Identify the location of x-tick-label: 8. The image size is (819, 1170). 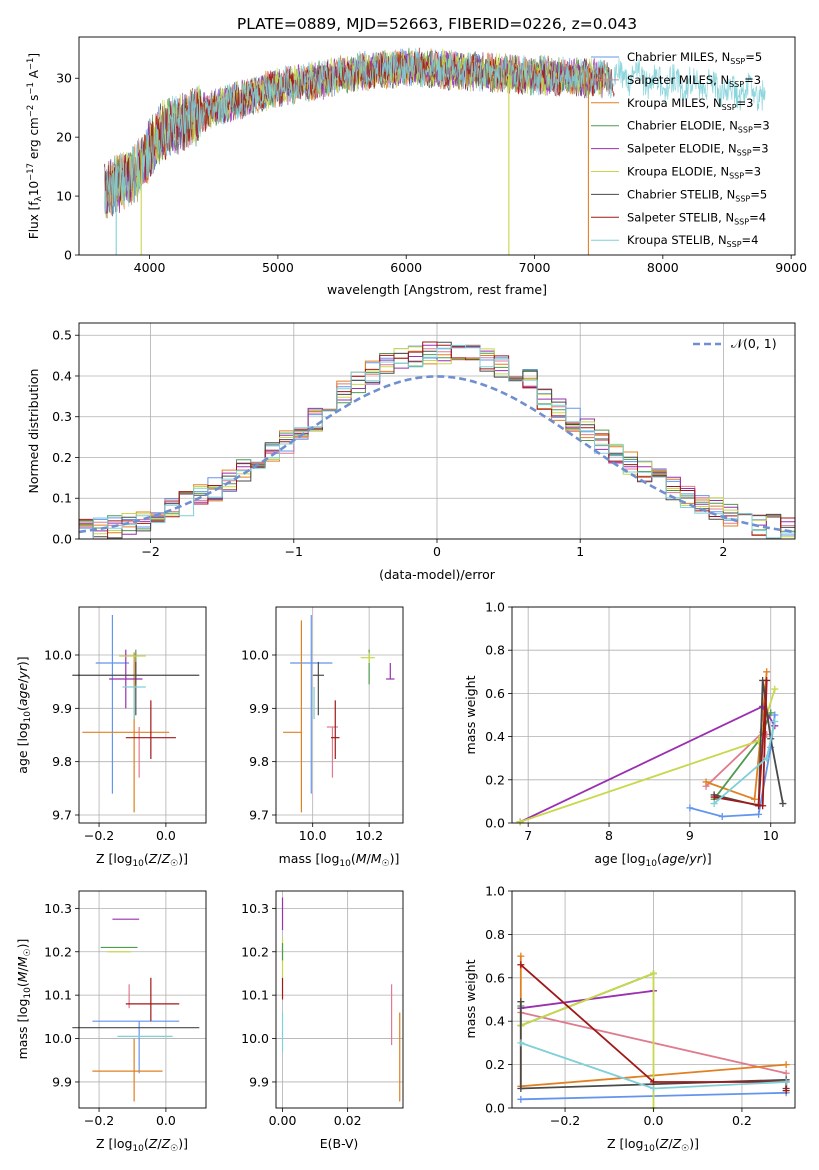
(609, 835).